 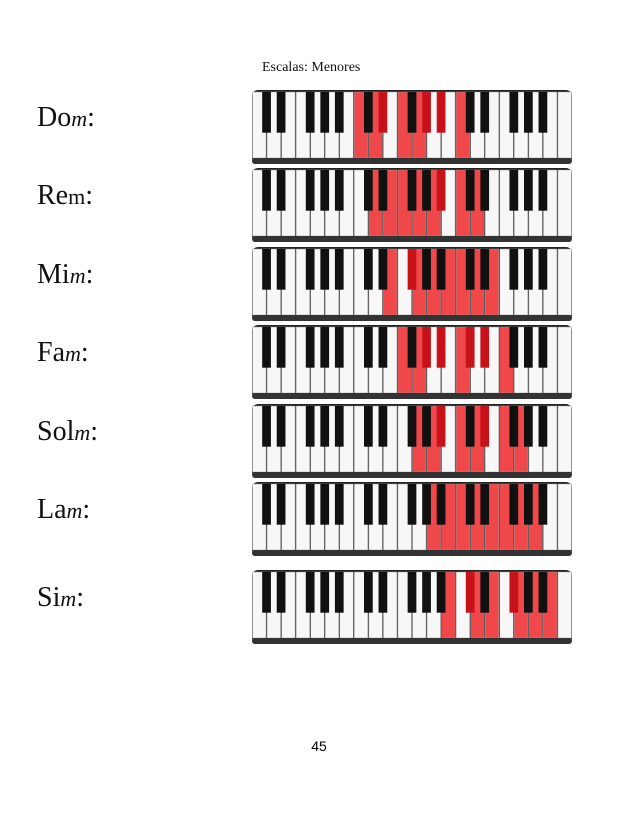 What do you see at coordinates (66, 118) in the screenshot?
I see `scale-label: Dom:` at bounding box center [66, 118].